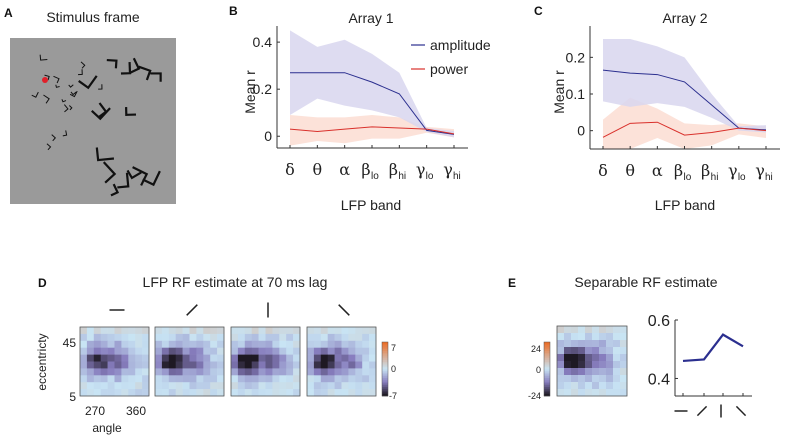 The width and height of the screenshot is (787, 442). Describe the element at coordinates (421, 169) in the screenshot. I see `x-tick-label: γ` at that location.